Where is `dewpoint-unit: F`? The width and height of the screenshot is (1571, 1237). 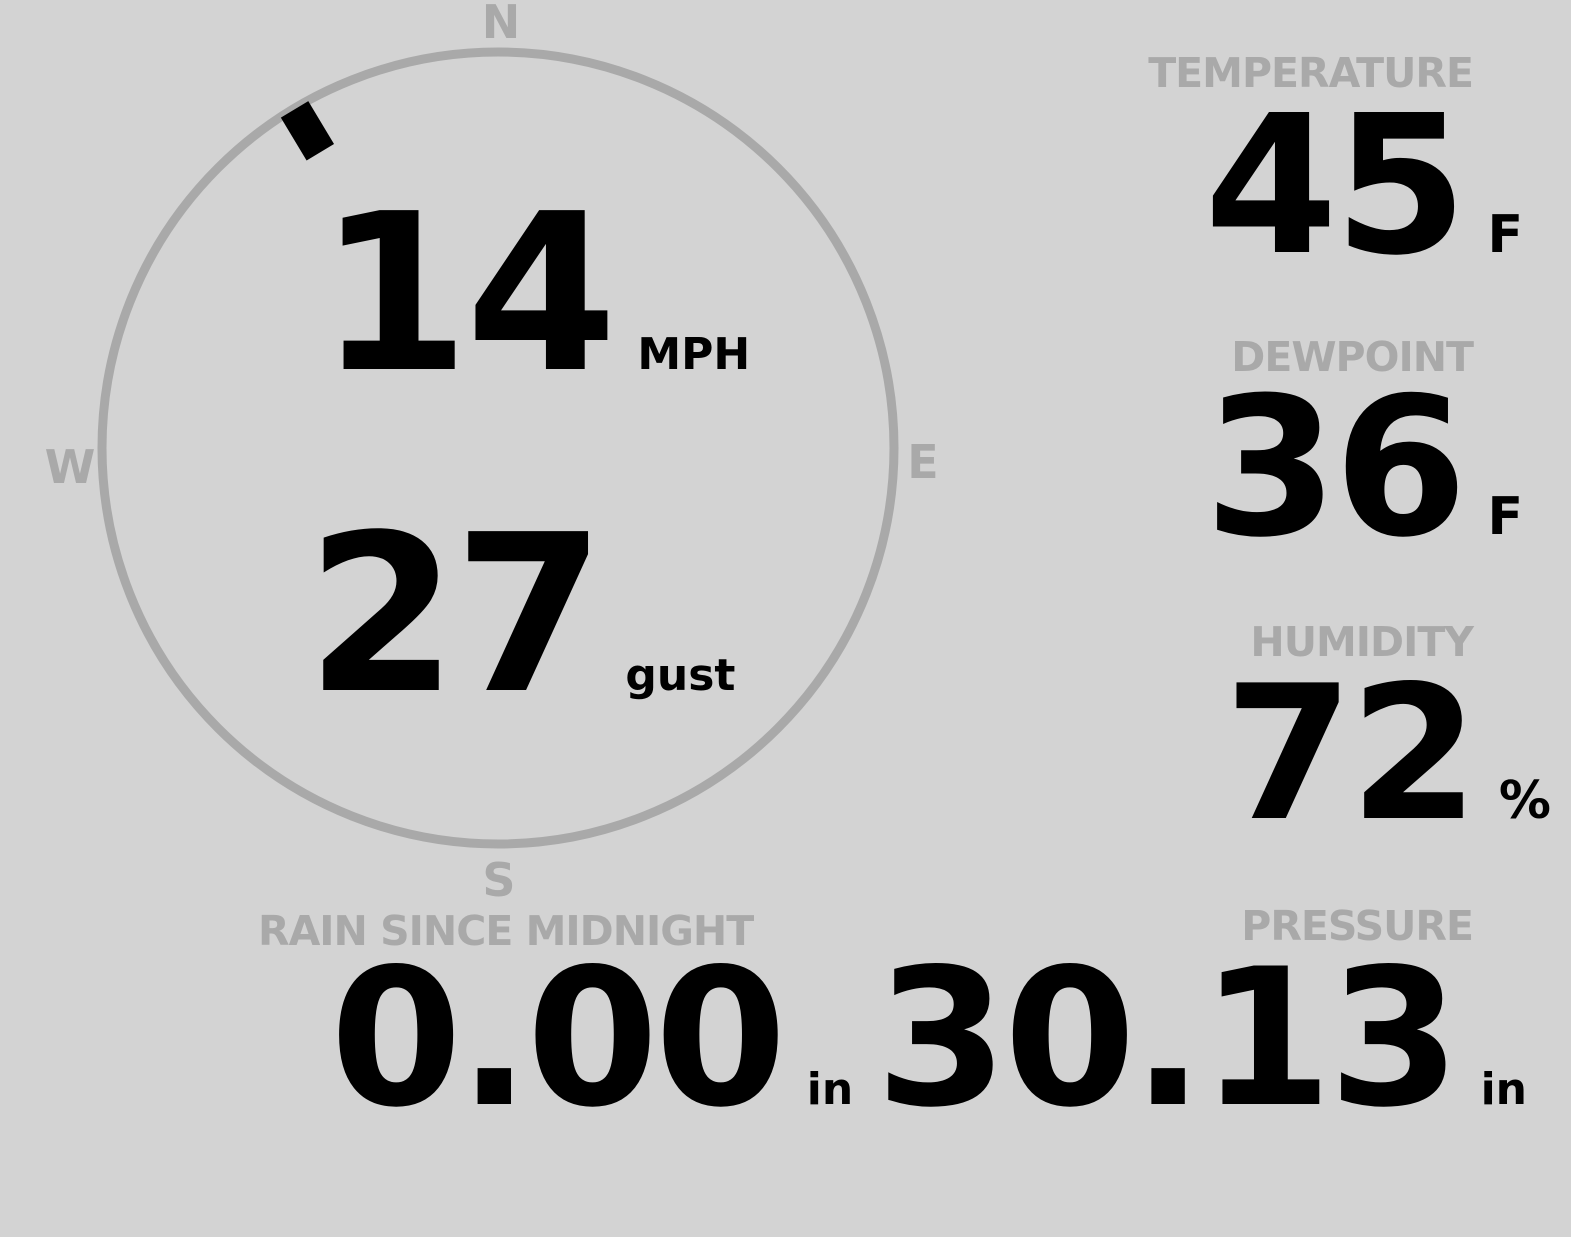 dewpoint-unit: F is located at coordinates (1505, 517).